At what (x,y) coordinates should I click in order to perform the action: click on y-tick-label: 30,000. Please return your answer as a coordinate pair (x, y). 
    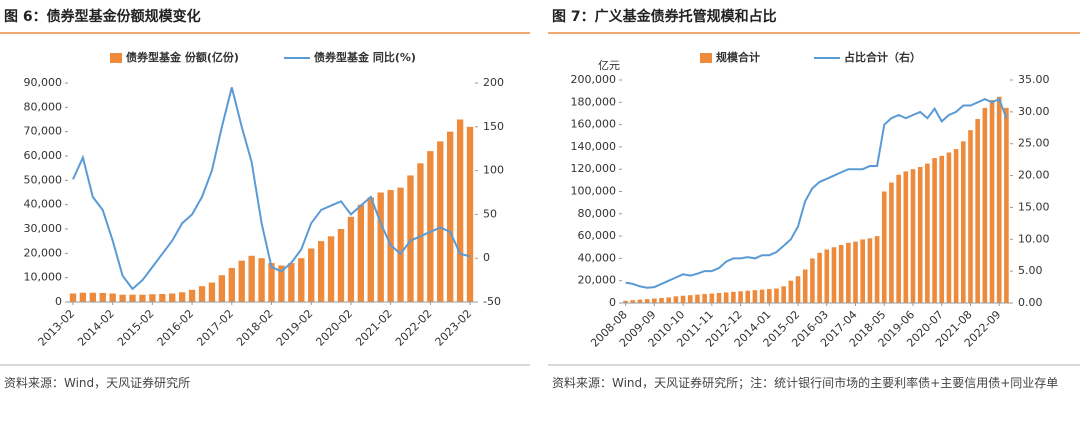
    Looking at the image, I should click on (43, 228).